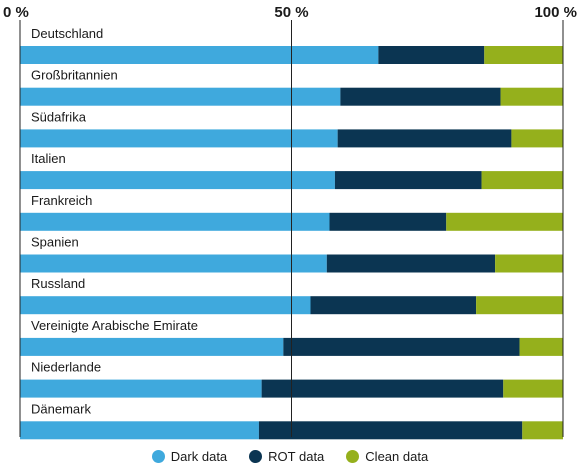  I want to click on legend-item-clean-data: Clean data, so click(387, 456).